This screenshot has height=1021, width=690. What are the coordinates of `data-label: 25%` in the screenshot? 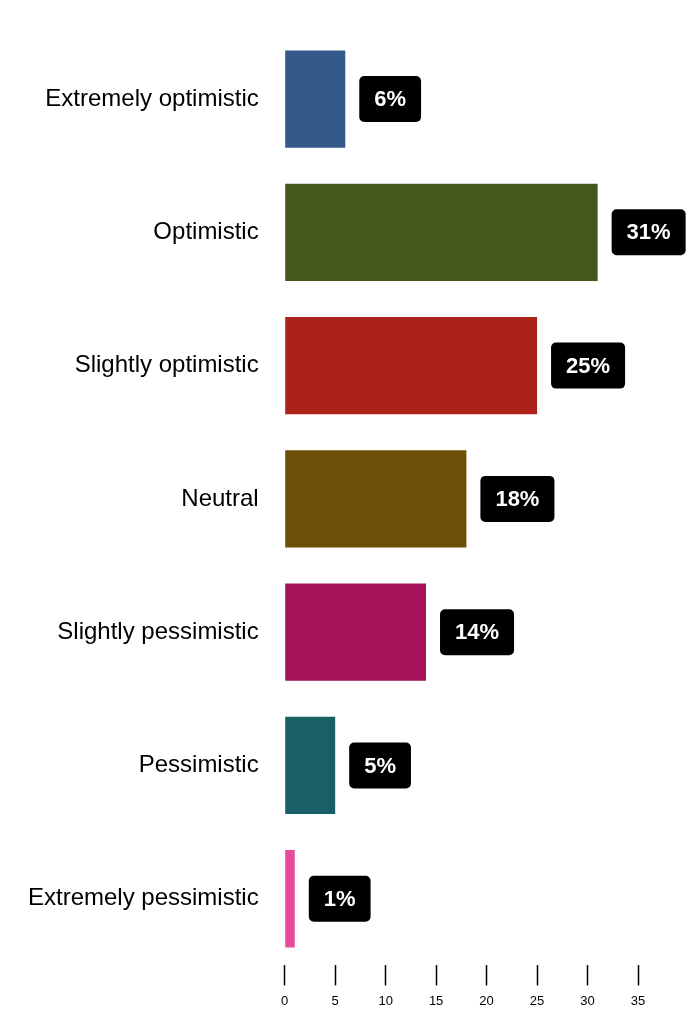 It's located at (588, 365).